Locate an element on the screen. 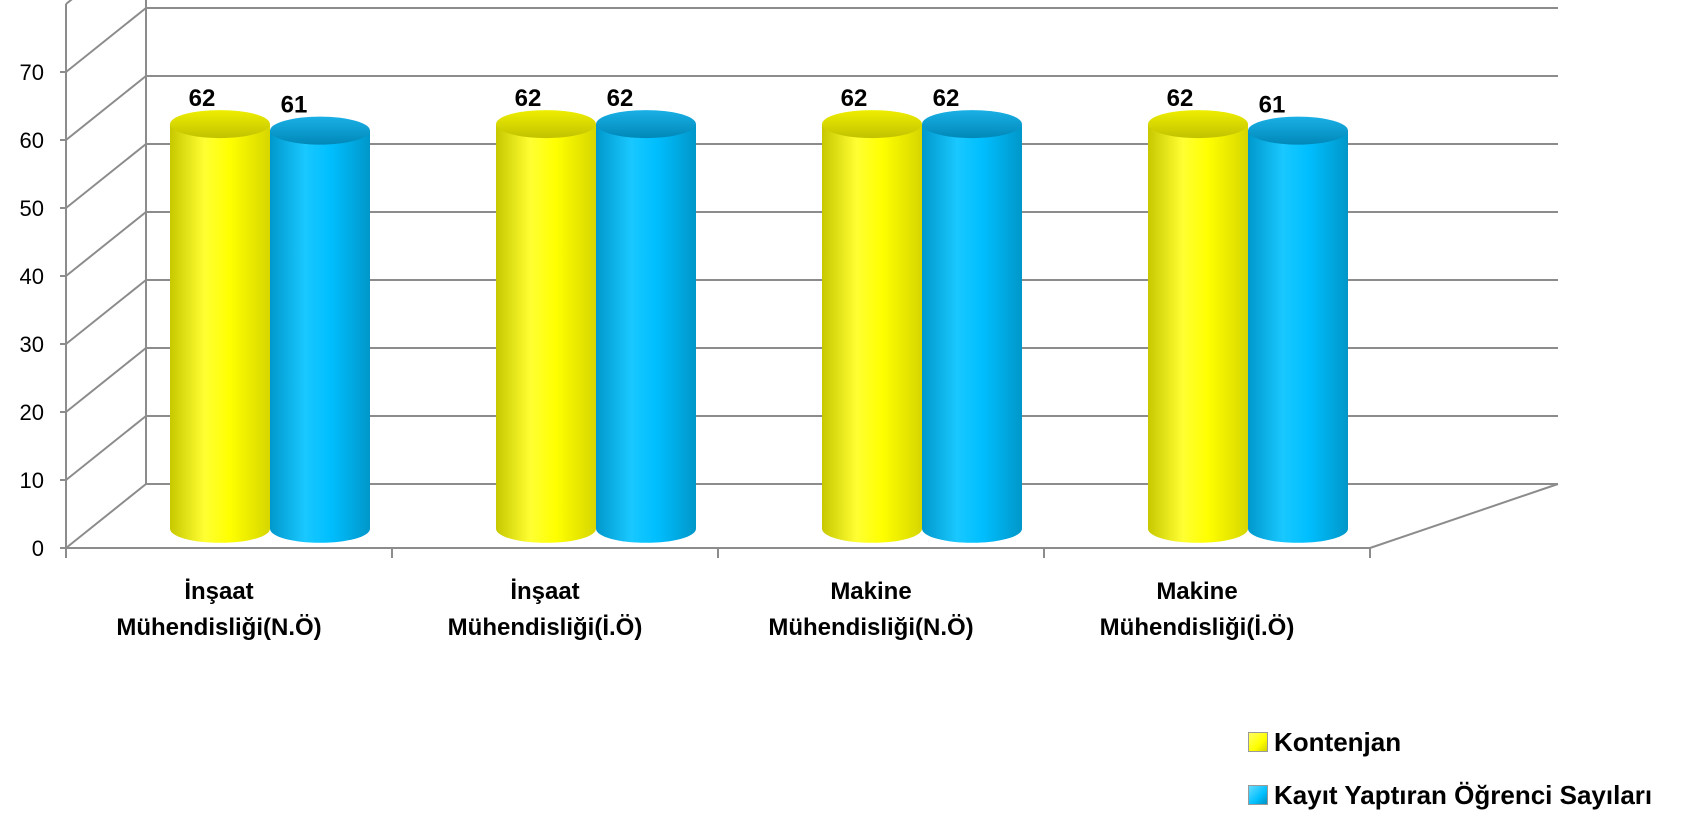  category-label: İnşaat Mühendisliği(İ.Ö) is located at coordinates (545, 609).